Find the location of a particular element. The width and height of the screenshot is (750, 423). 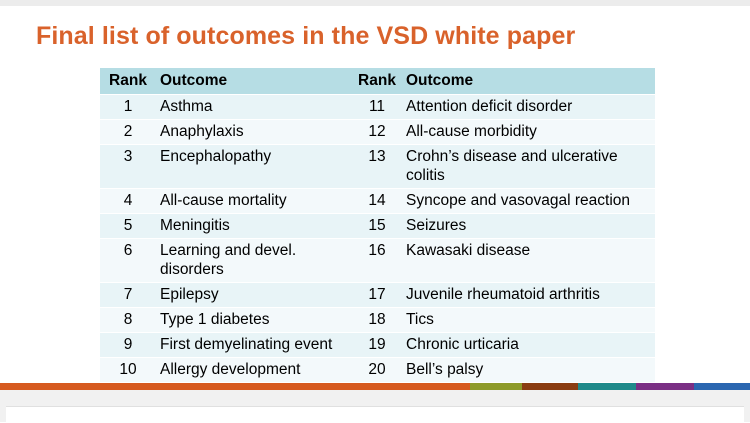

outcome-cell: Learning and devel. disorders is located at coordinates (254, 260).